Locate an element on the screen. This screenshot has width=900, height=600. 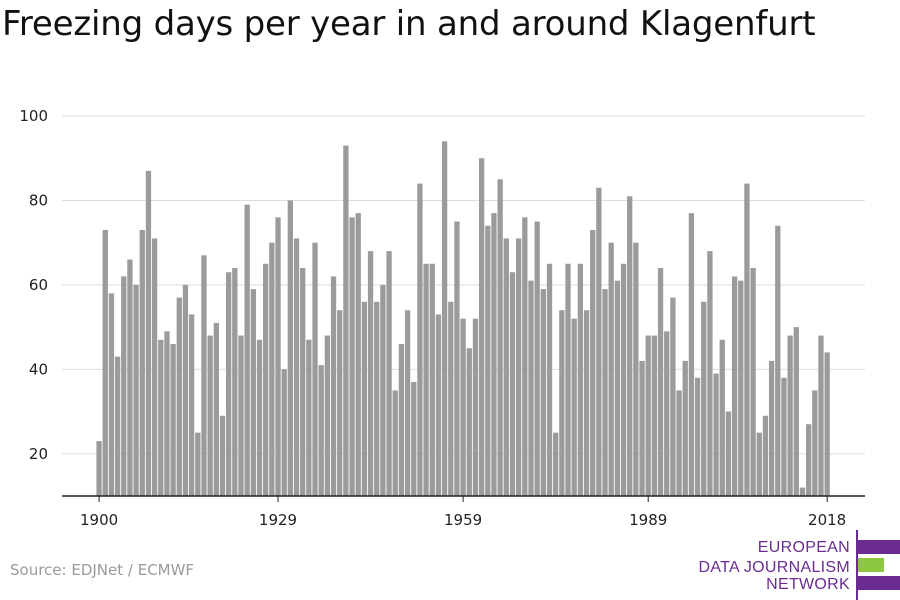
logo-line-3: NETWORK is located at coordinates (808, 584).